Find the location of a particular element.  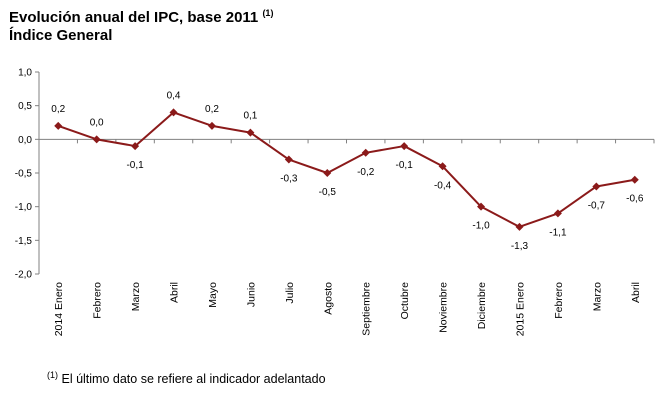

y-tick-label: -1,5 is located at coordinates (24, 241).